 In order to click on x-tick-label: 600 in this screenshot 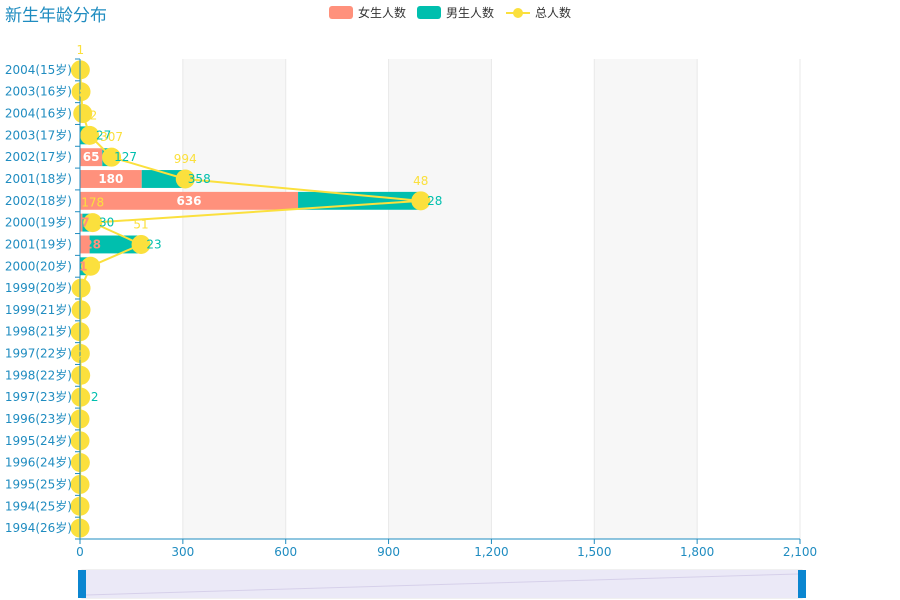, I will do `click(285, 552)`.